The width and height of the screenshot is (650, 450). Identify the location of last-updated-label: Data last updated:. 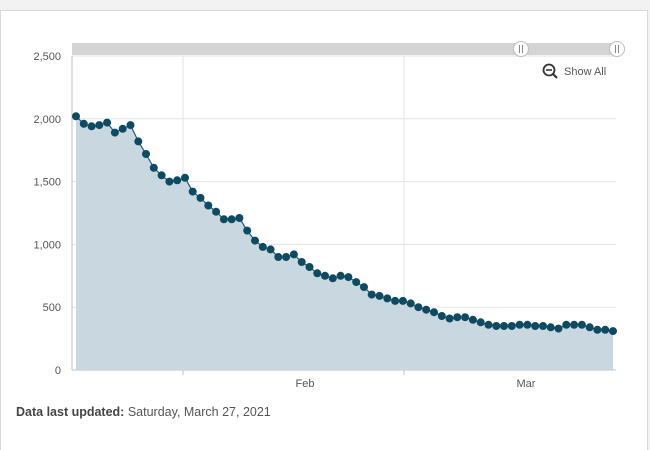
(70, 412).